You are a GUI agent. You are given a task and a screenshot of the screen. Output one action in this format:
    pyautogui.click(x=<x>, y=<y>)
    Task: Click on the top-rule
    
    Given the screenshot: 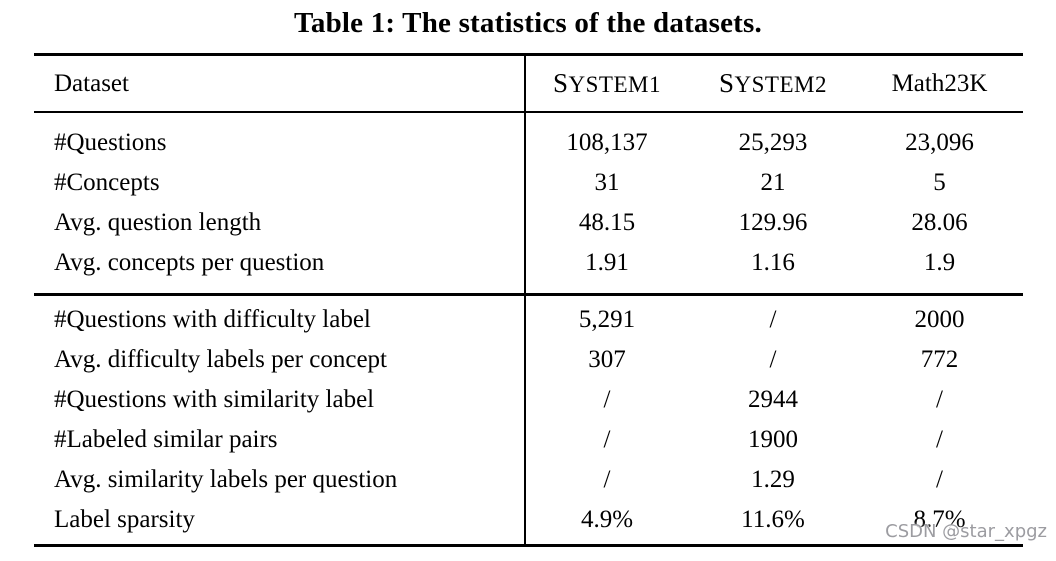 What is the action you would take?
    pyautogui.click(x=528, y=54)
    